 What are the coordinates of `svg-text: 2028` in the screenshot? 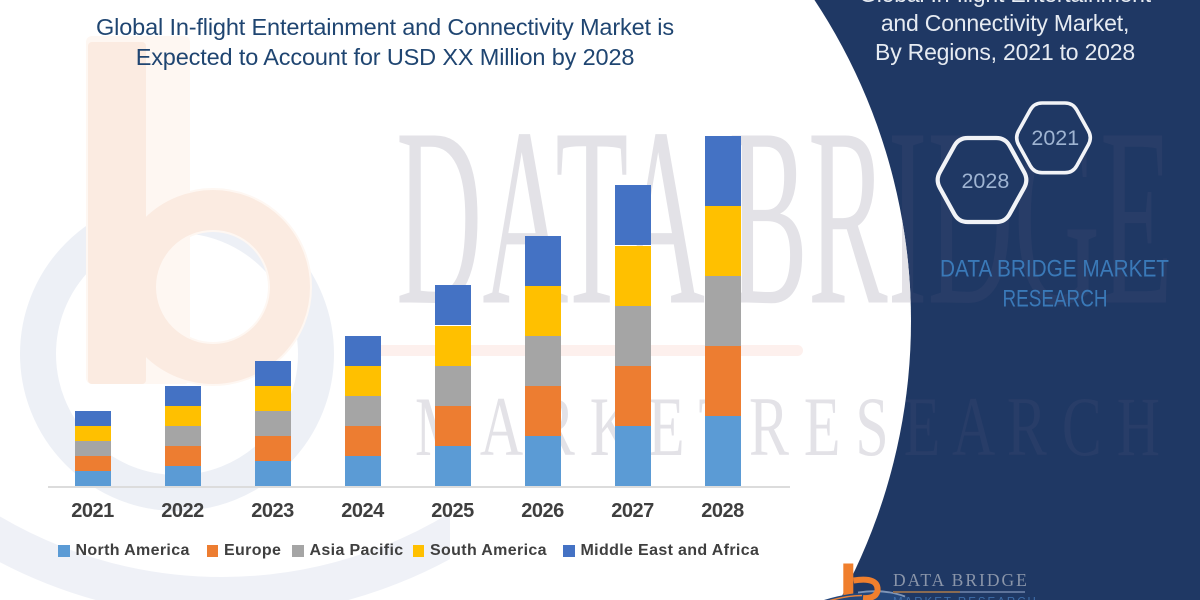 It's located at (985, 181).